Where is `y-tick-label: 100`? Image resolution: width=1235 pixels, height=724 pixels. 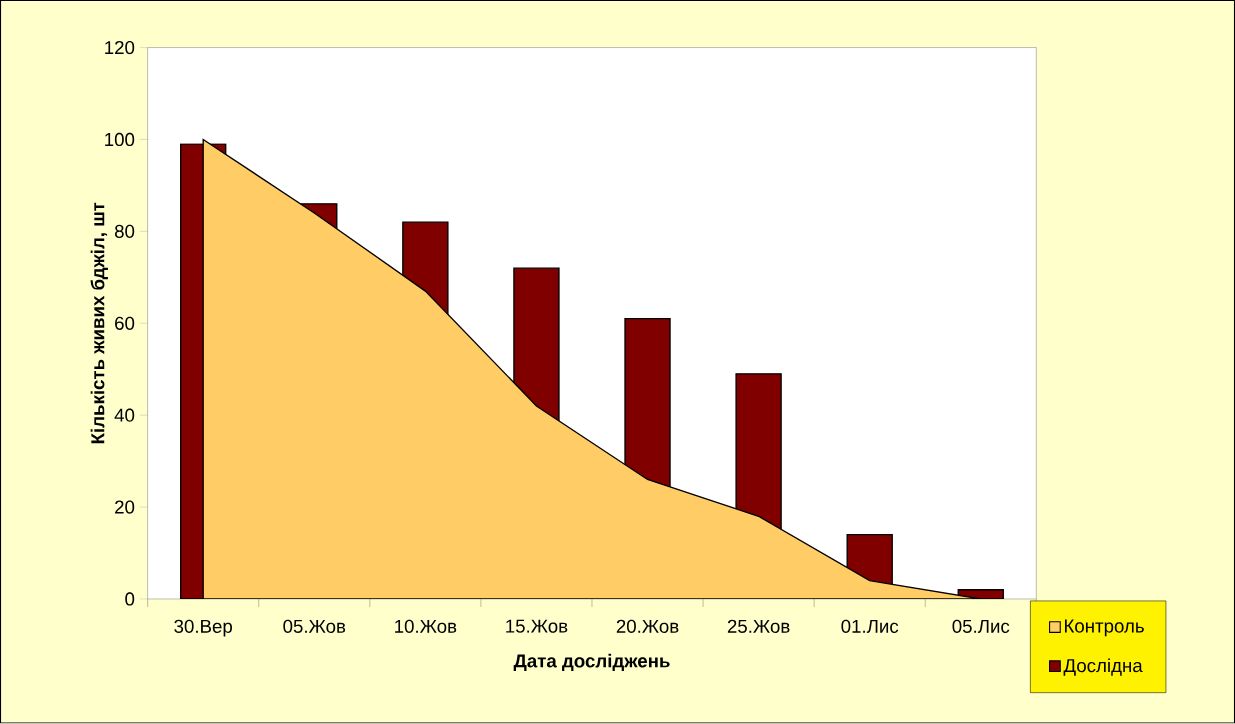 y-tick-label: 100 is located at coordinates (120, 140).